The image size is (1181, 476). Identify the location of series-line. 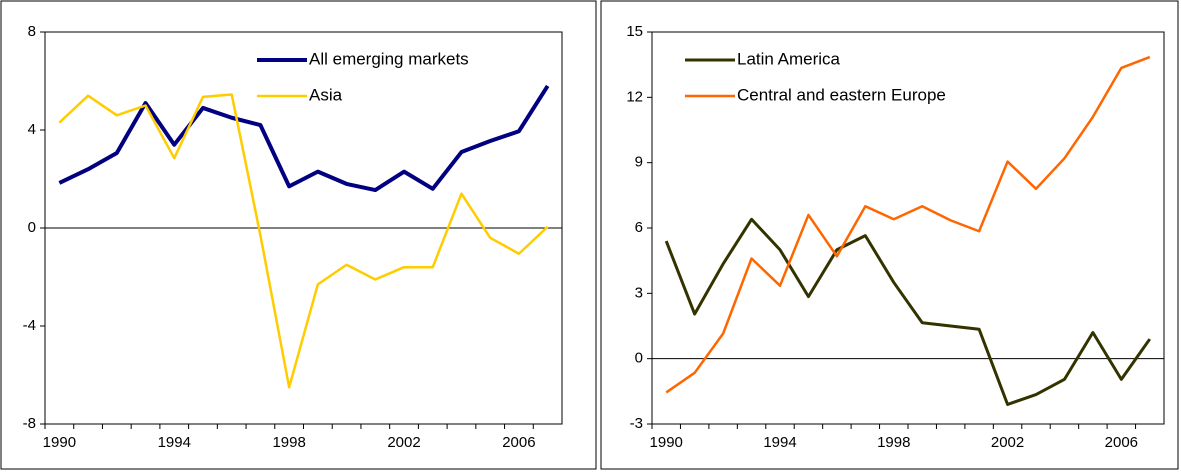
(304, 138).